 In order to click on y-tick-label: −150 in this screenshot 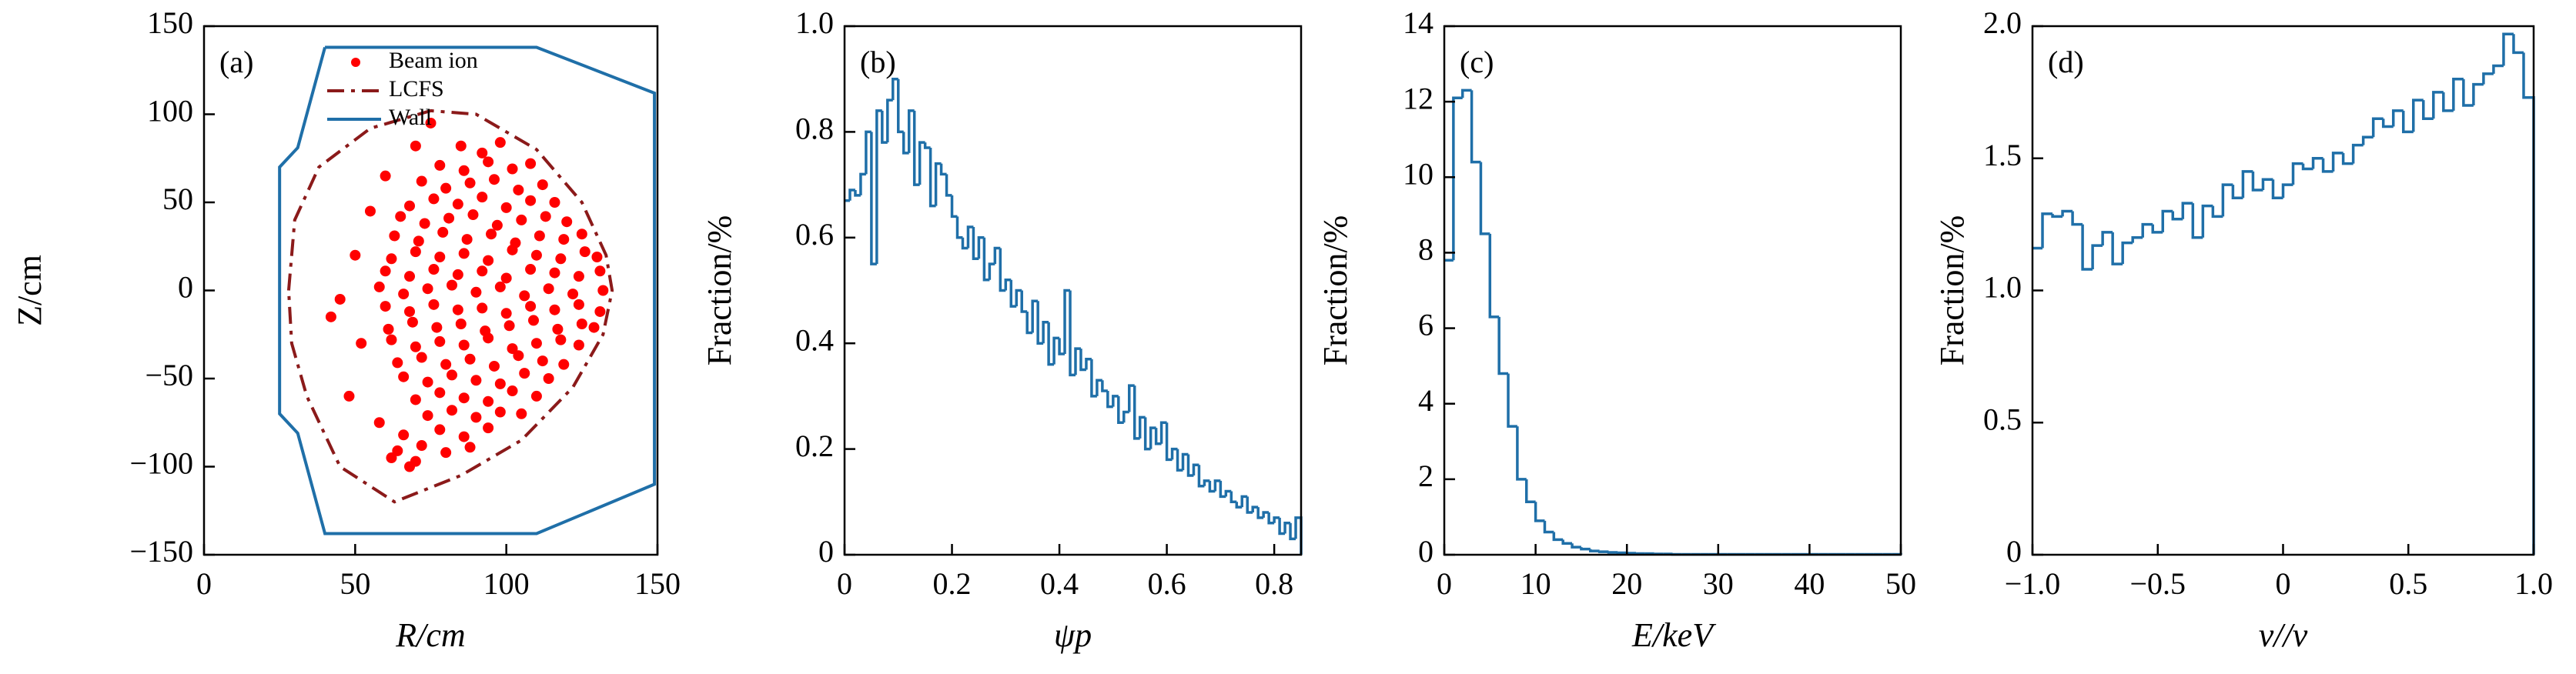, I will do `click(161, 552)`.